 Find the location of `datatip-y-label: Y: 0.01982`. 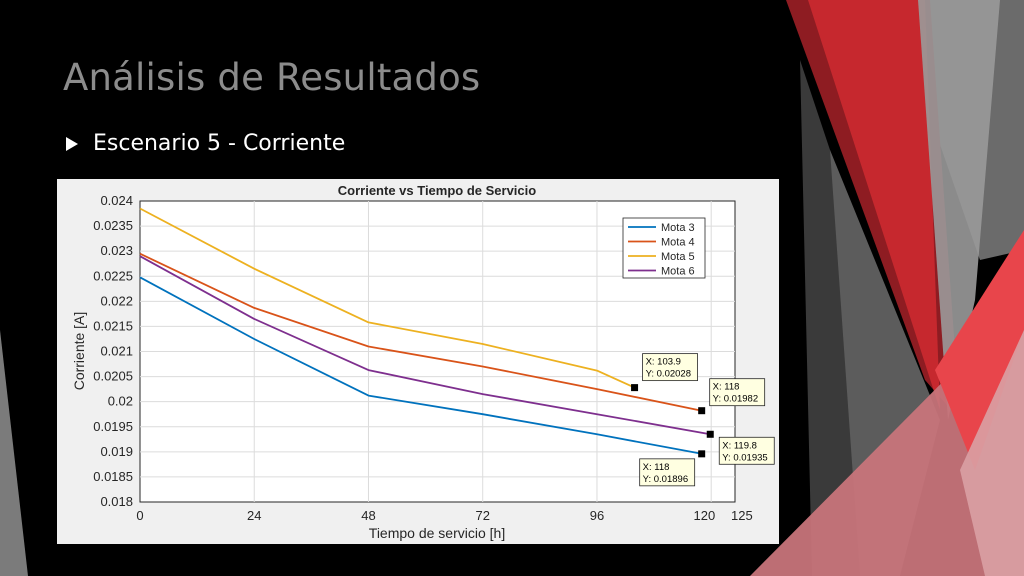

datatip-y-label: Y: 0.01982 is located at coordinates (735, 399).